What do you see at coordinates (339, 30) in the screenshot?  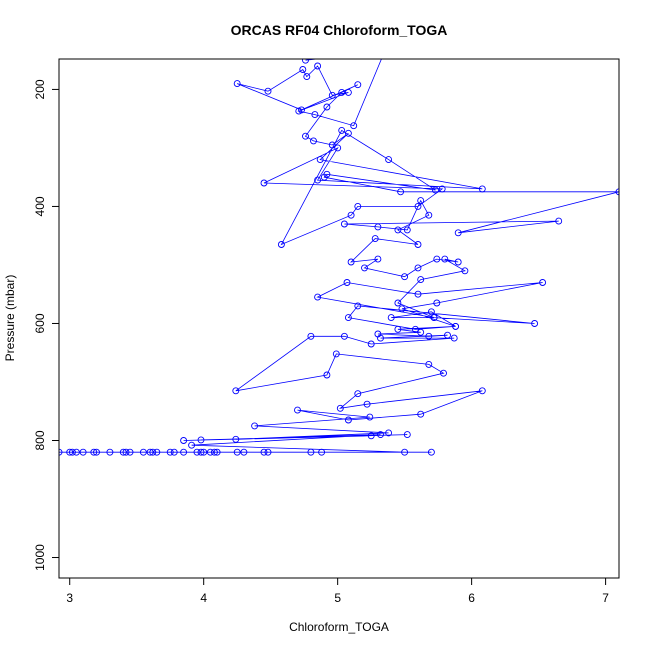 I see `chart-title: ORCAS RF04 Chloroform_TOGA` at bounding box center [339, 30].